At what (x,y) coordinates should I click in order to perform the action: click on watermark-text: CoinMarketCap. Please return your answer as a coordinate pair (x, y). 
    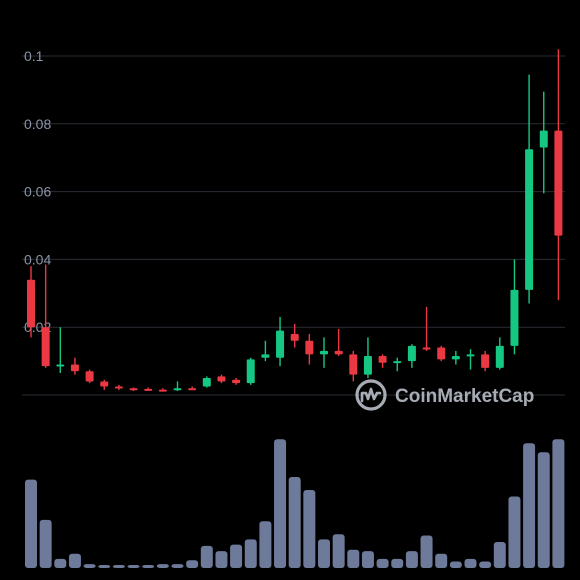
    Looking at the image, I should click on (464, 396).